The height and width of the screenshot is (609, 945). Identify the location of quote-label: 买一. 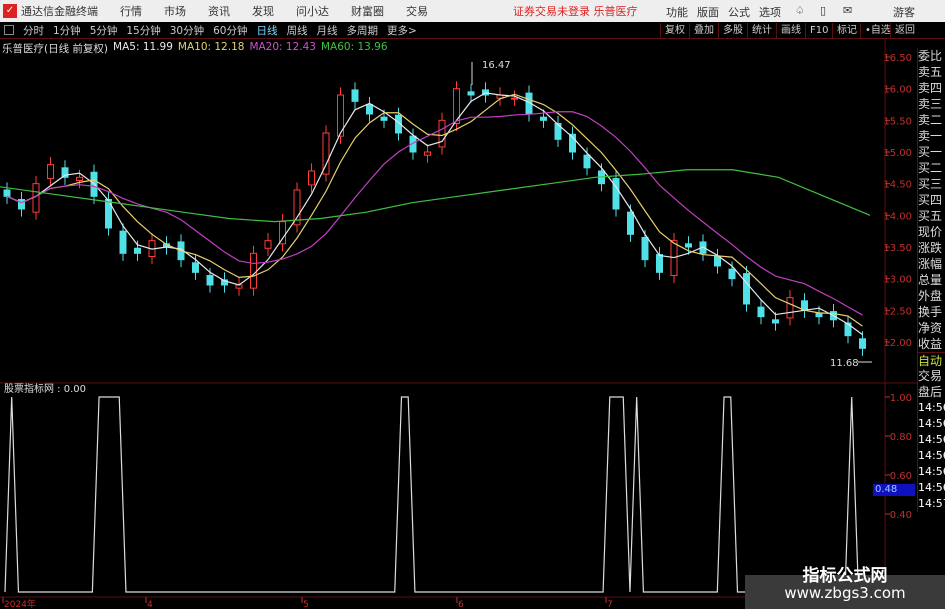
(930, 152).